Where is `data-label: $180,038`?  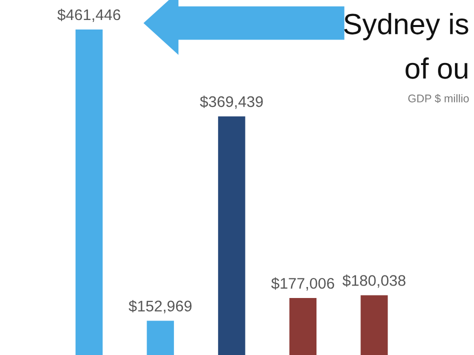 data-label: $180,038 is located at coordinates (374, 281).